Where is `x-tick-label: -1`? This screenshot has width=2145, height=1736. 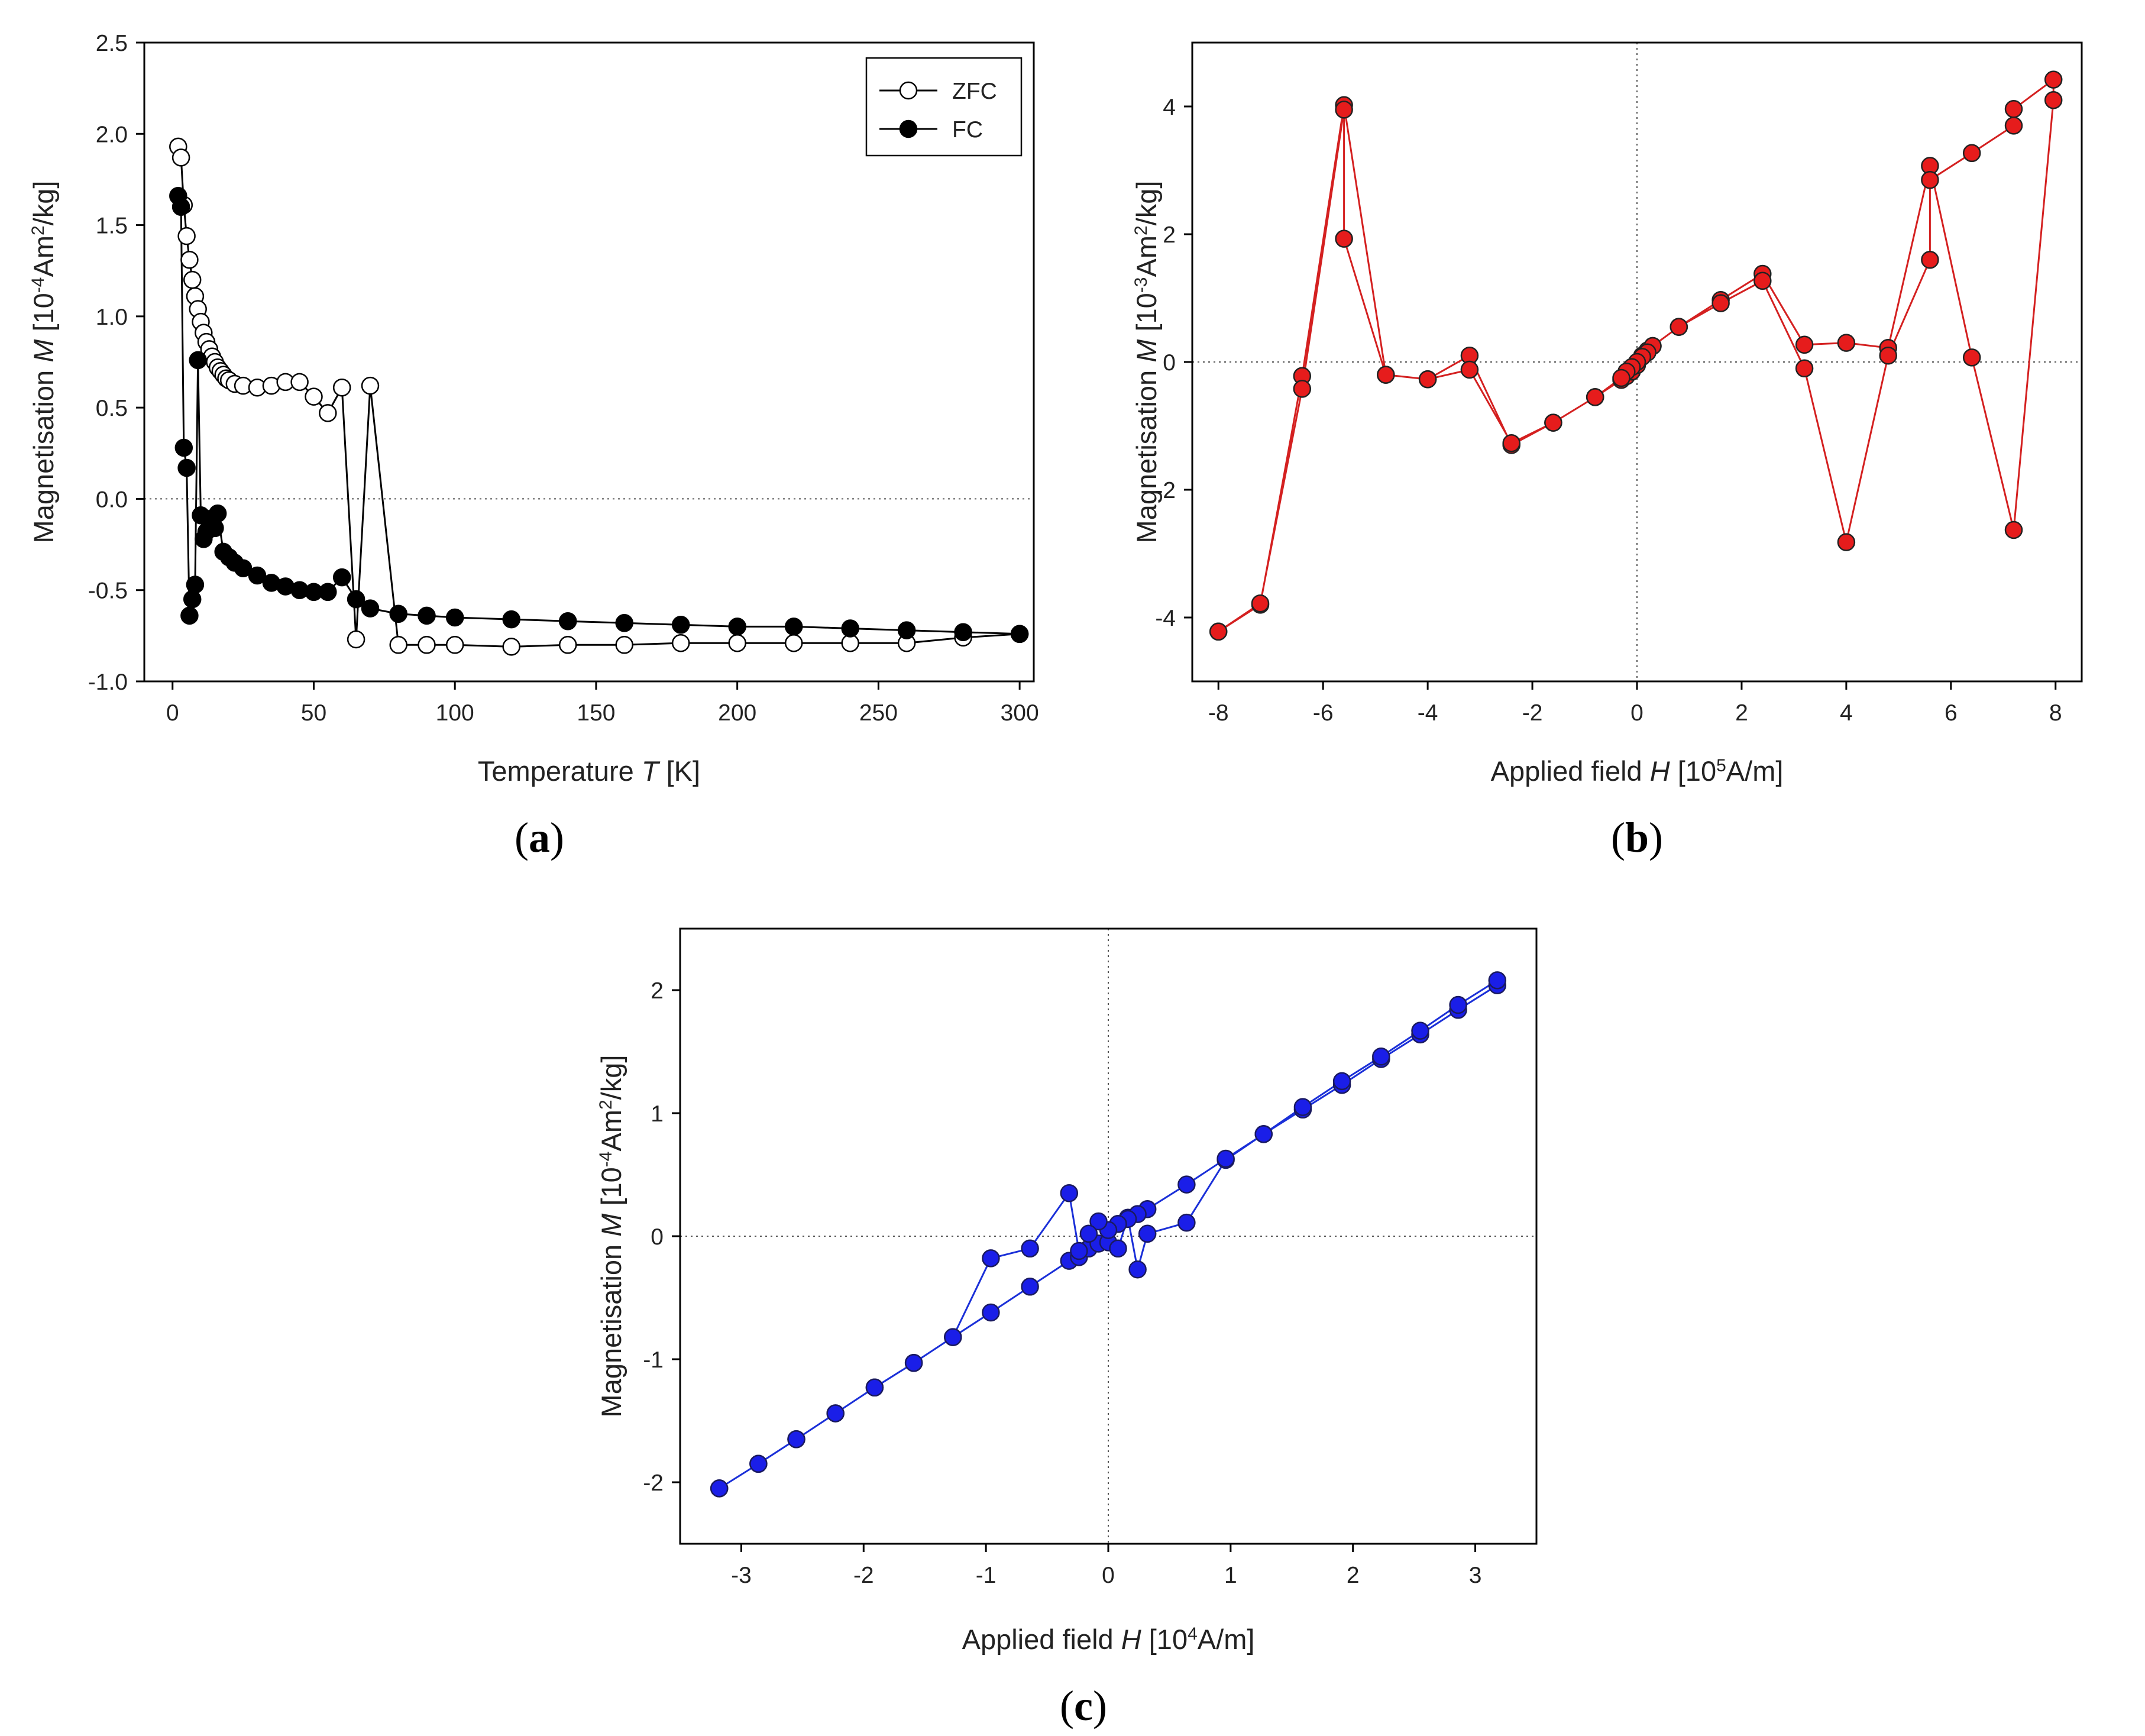
x-tick-label: -1 is located at coordinates (986, 1575).